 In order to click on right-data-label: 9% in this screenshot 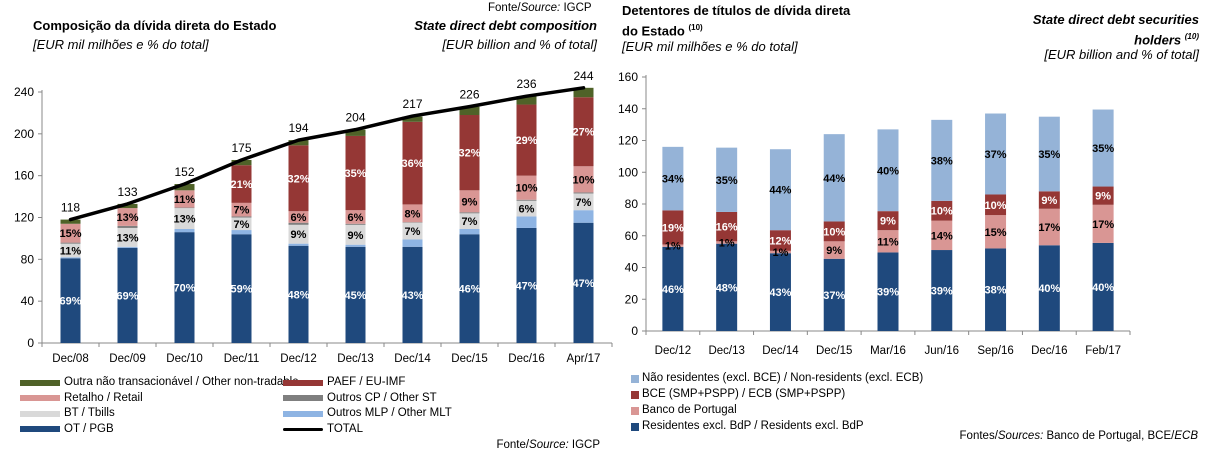, I will do `click(1049, 201)`.